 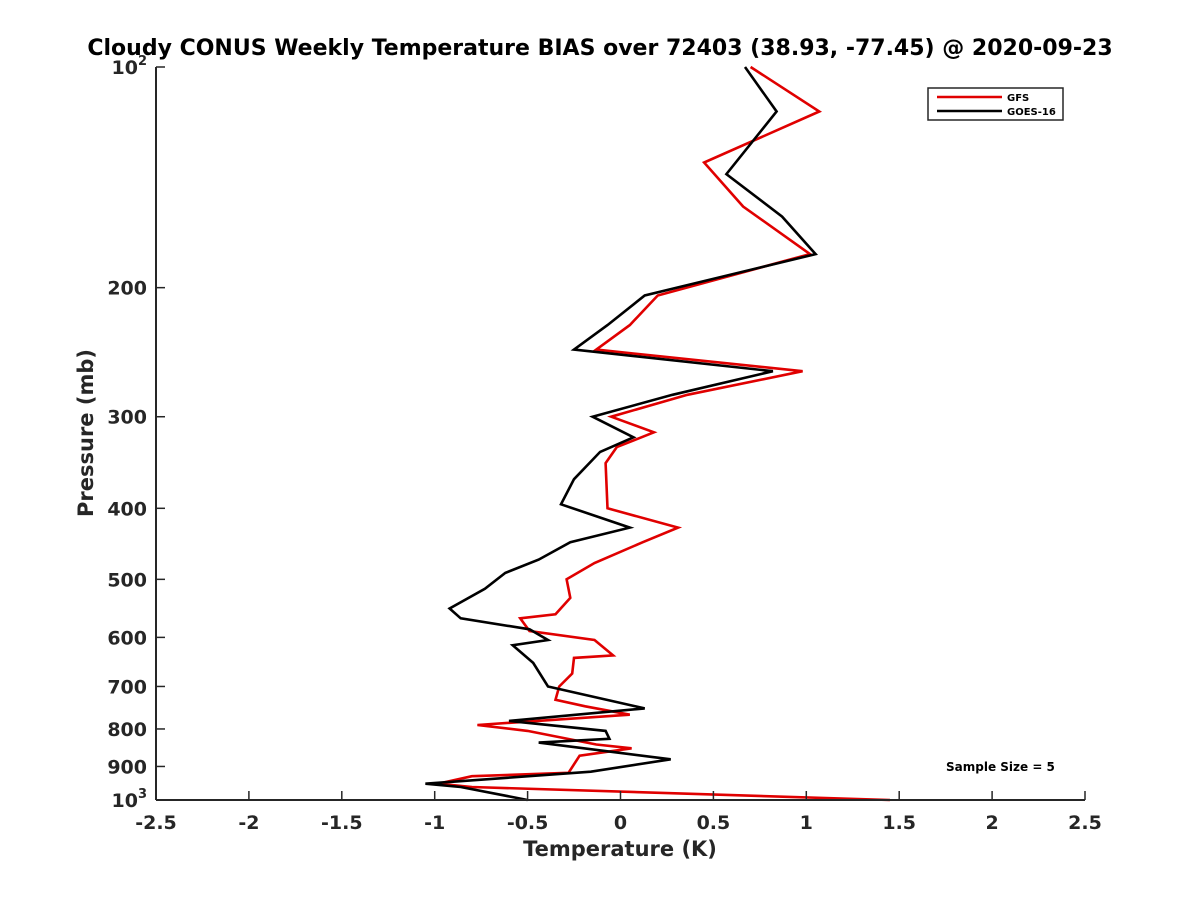 I want to click on x-tick-label: 2, so click(x=991, y=823).